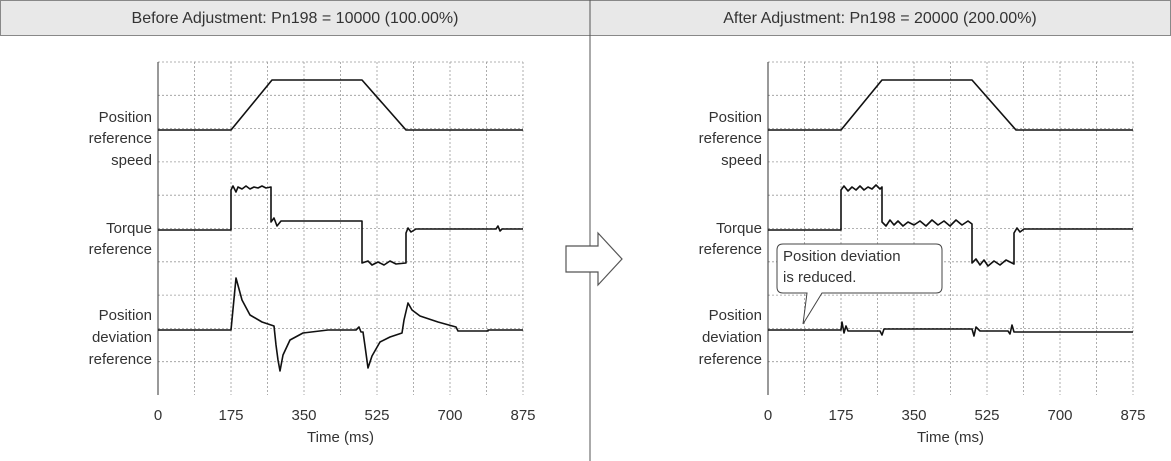 Image resolution: width=1171 pixels, height=461 pixels. What do you see at coordinates (585, 18) in the screenshot?
I see `header-bar` at bounding box center [585, 18].